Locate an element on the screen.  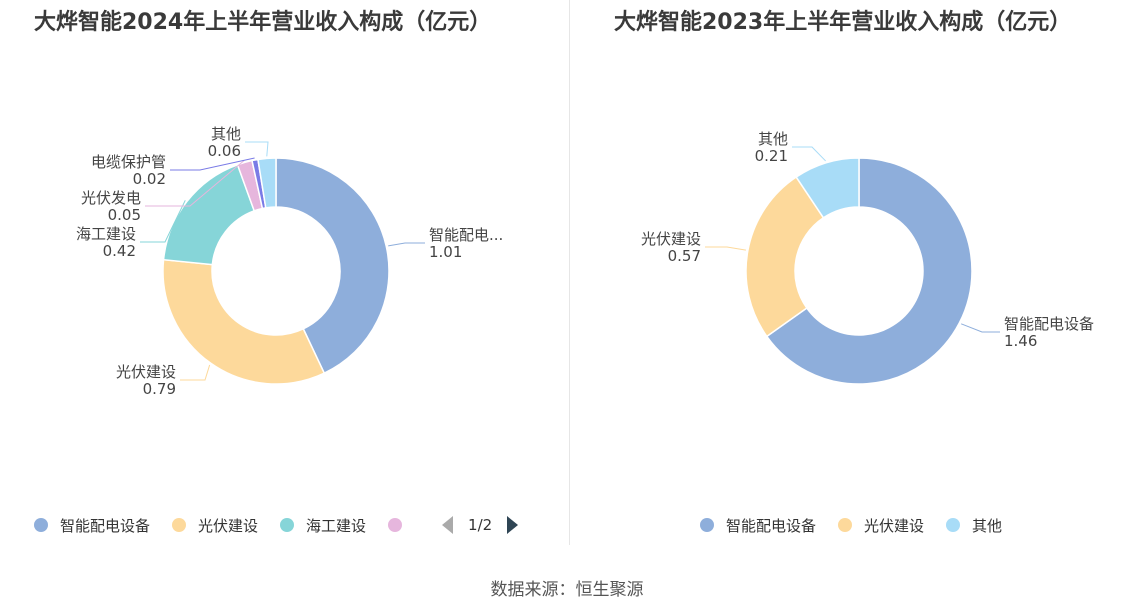
legend-pager: 1/2 is located at coordinates (480, 525).